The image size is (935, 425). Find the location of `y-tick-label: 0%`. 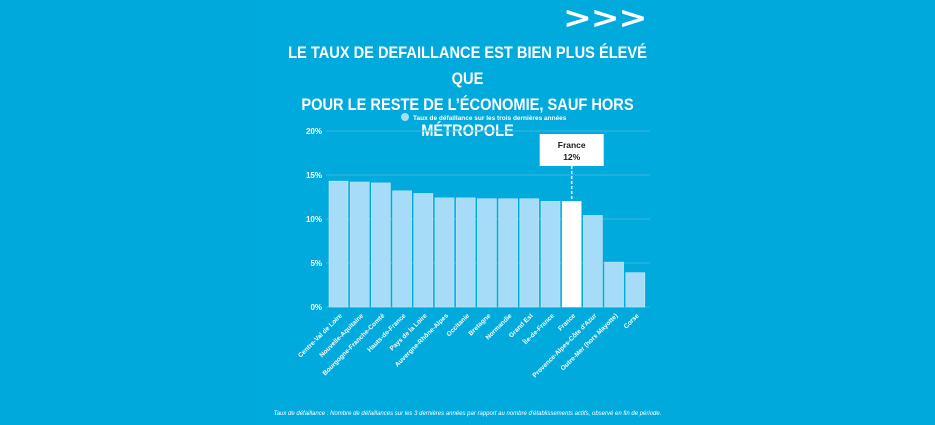

y-tick-label: 0% is located at coordinates (316, 307).